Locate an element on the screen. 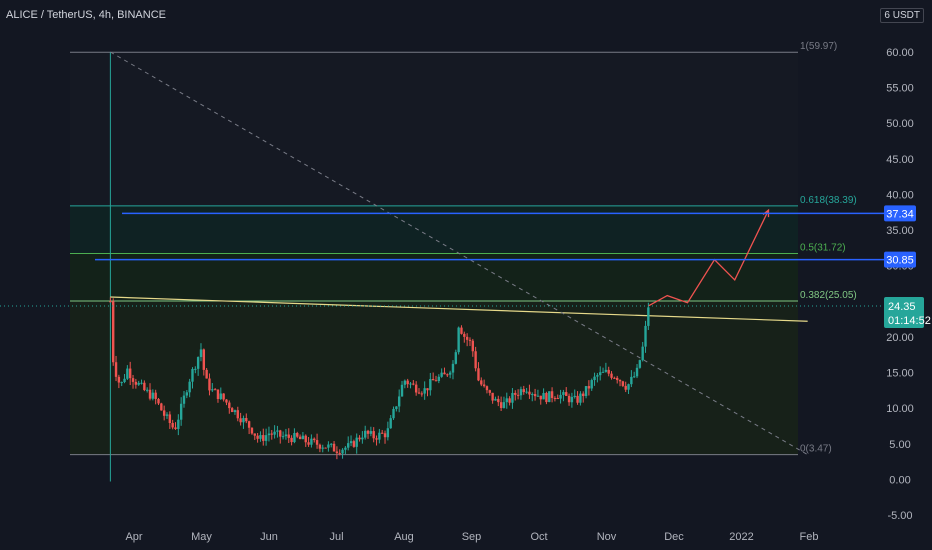  y-tick-label: 10.00 is located at coordinates (900, 409).